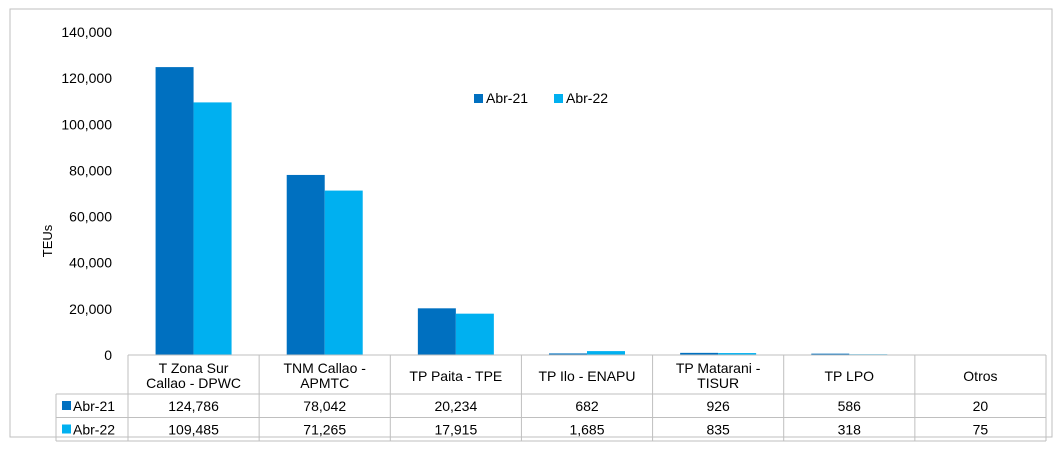 This screenshot has height=451, width=1062. Describe the element at coordinates (981, 430) in the screenshot. I see `data-value-label: 75` at that location.